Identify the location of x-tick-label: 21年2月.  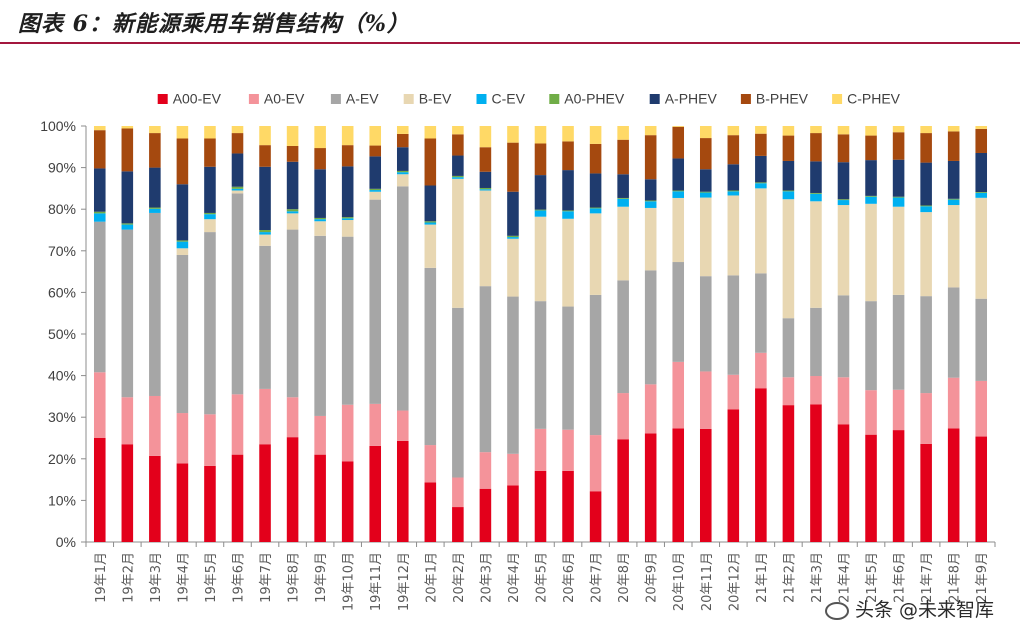
(789, 577).